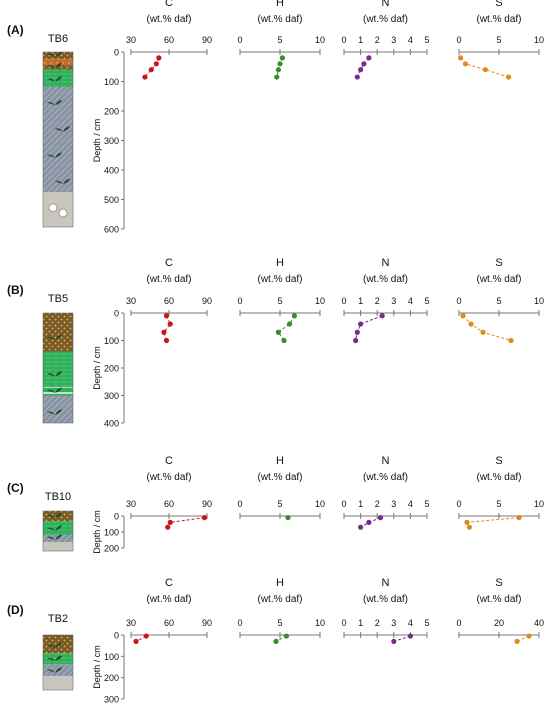  Describe the element at coordinates (58, 62) in the screenshot. I see `column-unit-orange` at that location.